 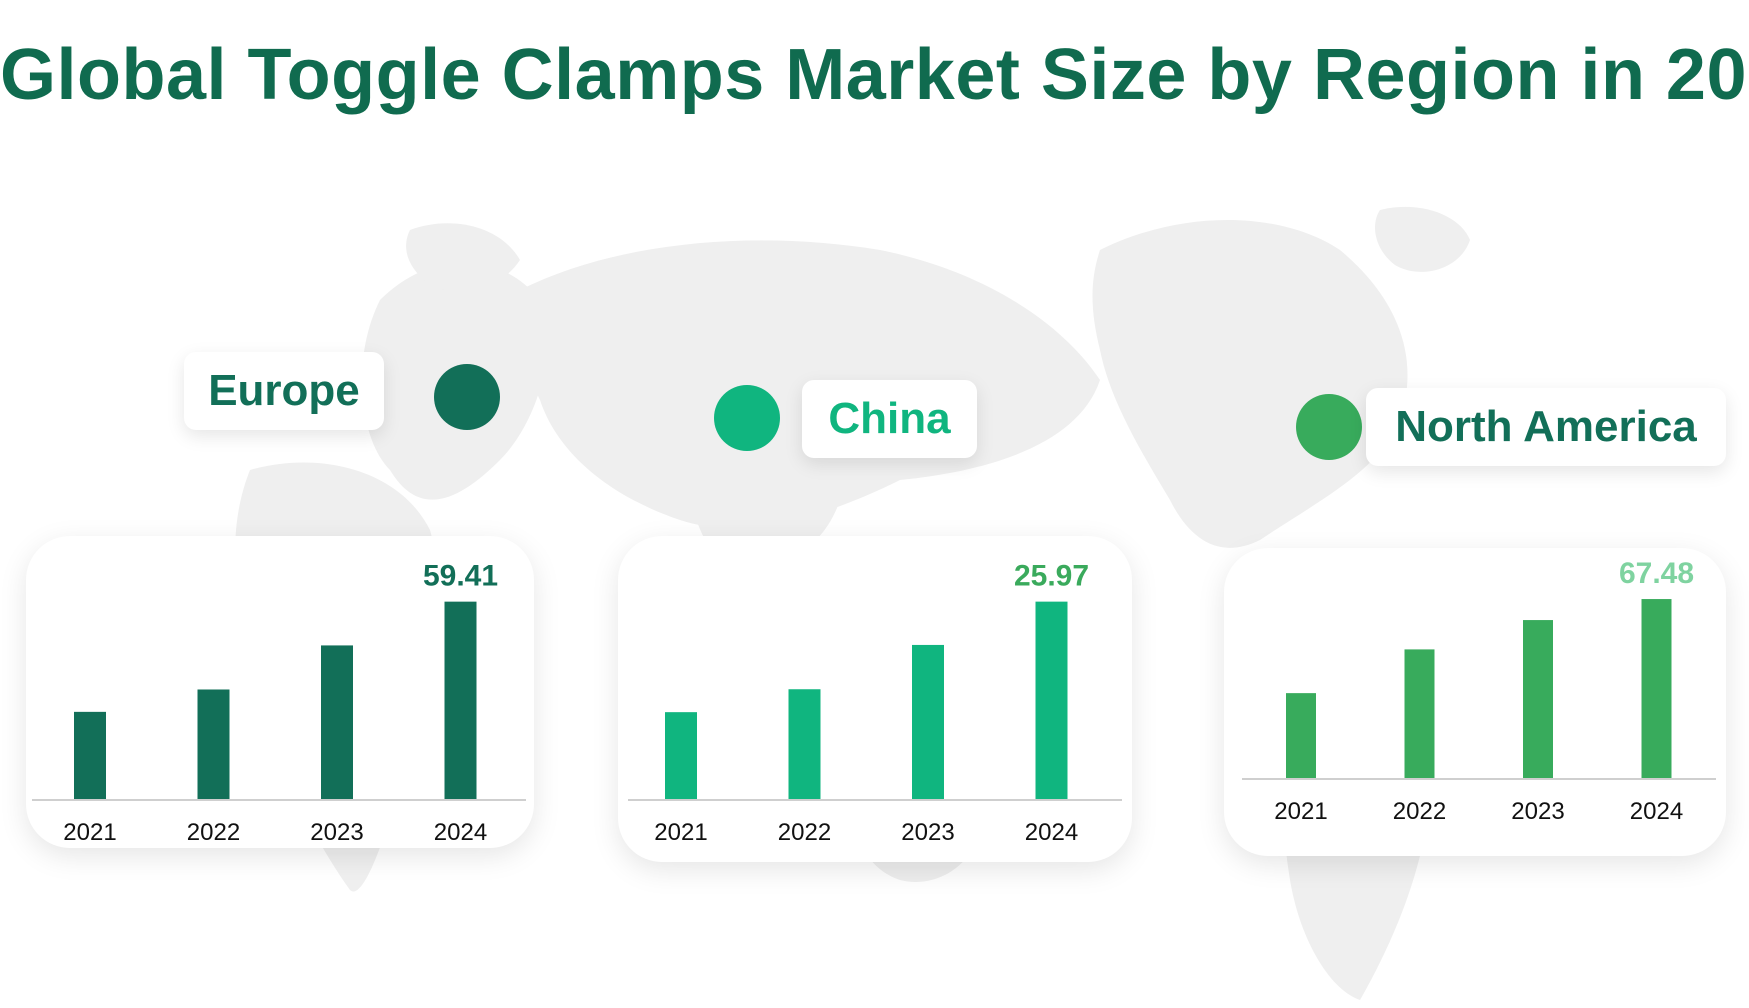 I want to click on chart-card-china: 2021 2022 2023 25.97 2024, so click(x=875, y=699).